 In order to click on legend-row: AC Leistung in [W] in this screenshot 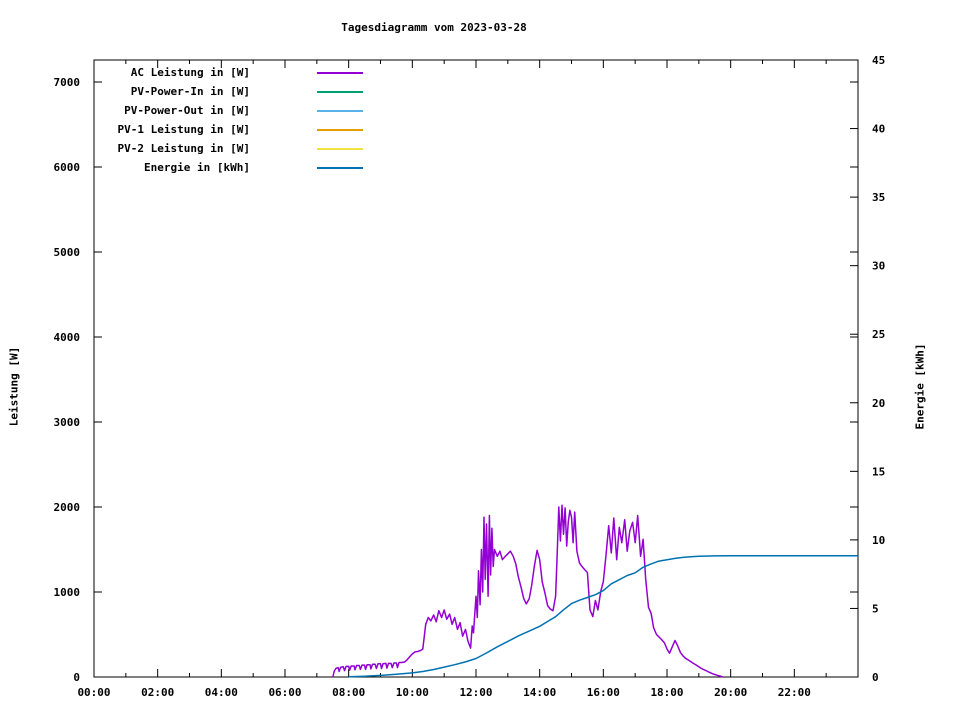, I will do `click(228, 72)`.